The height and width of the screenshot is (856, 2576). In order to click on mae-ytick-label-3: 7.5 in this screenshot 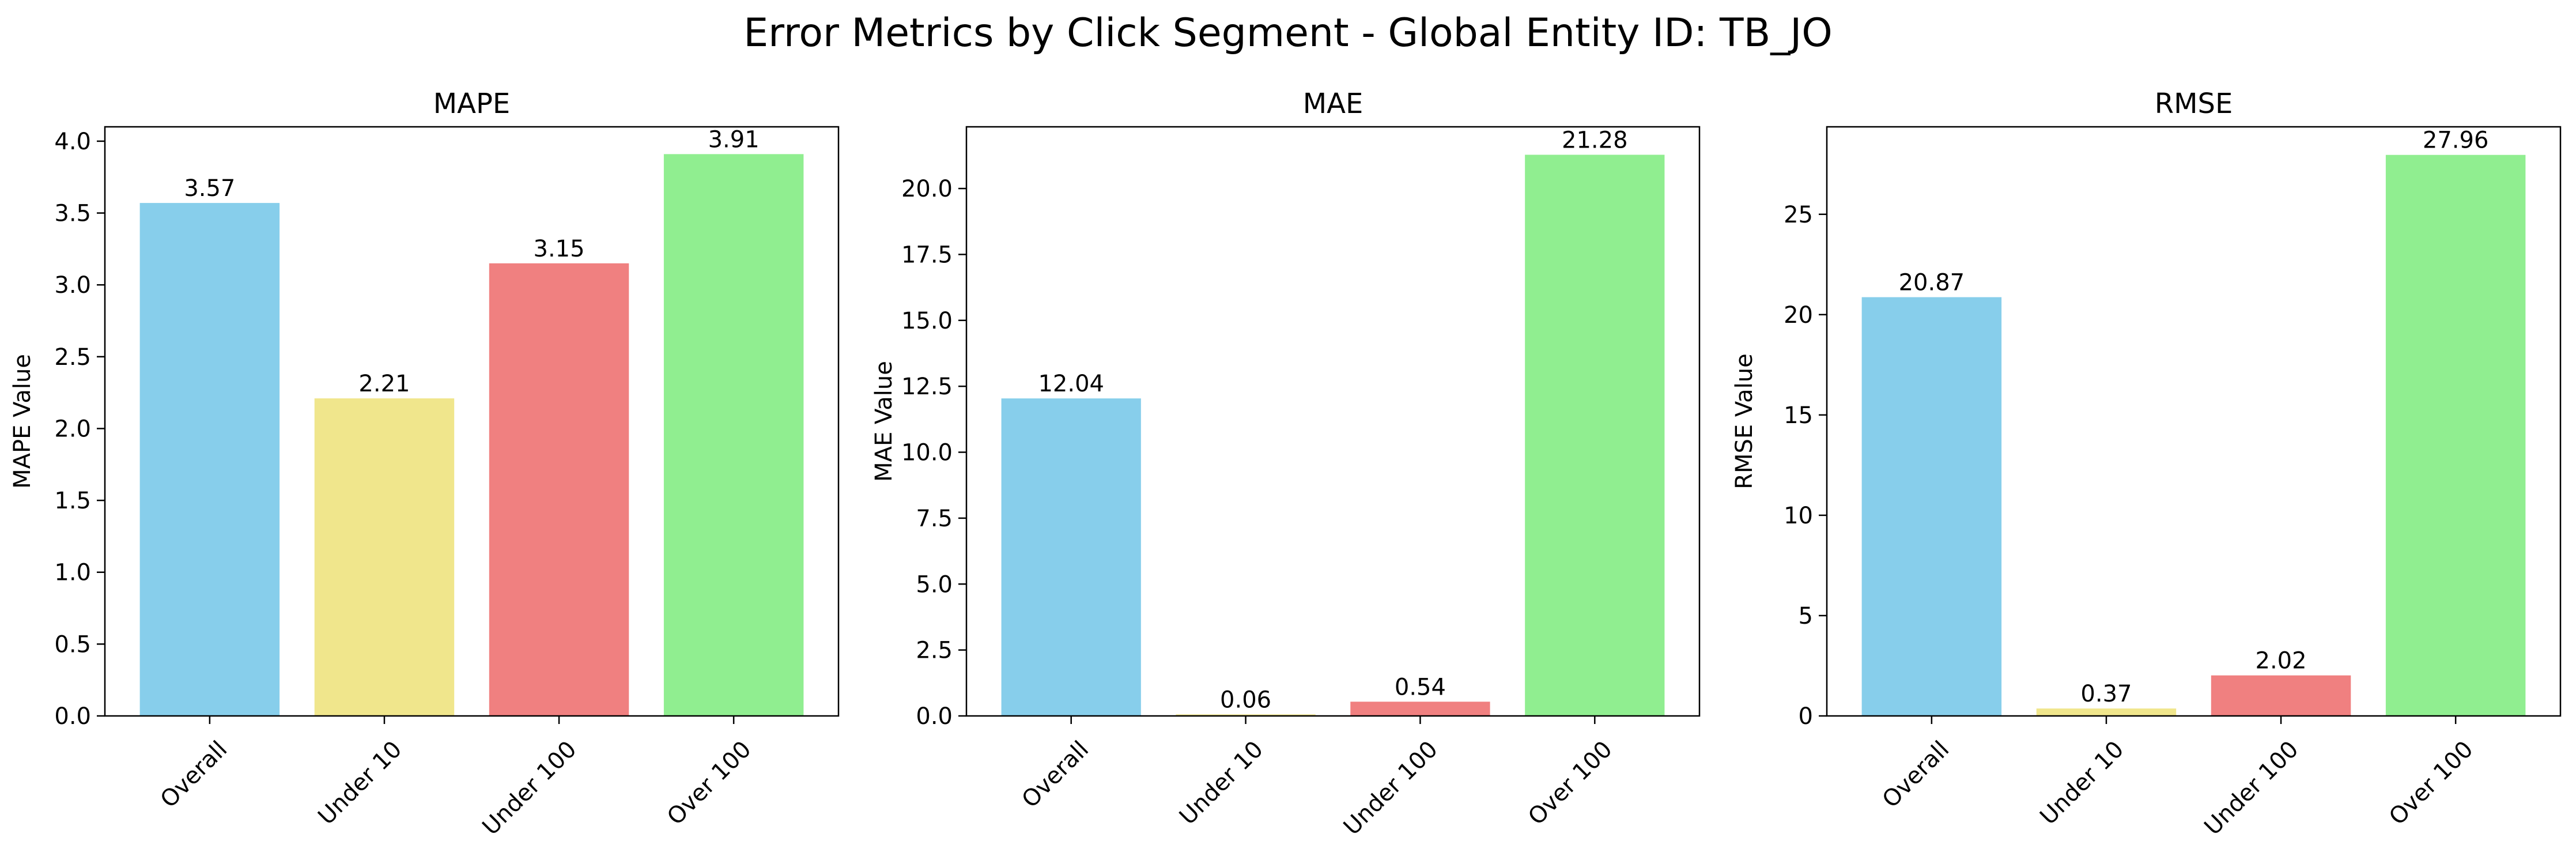, I will do `click(934, 519)`.